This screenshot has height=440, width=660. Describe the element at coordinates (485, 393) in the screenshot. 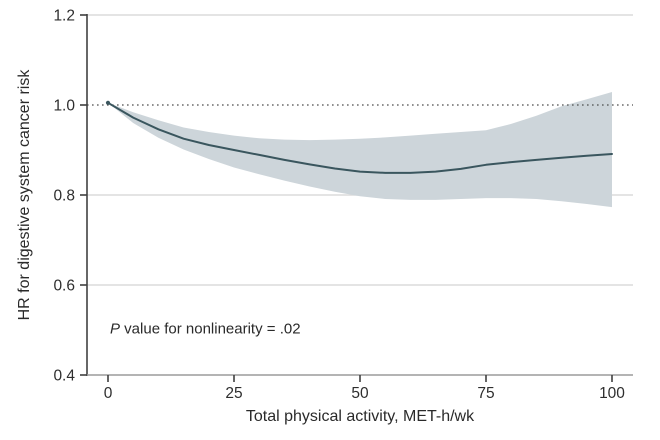

I see `x-tick-label: 75` at that location.